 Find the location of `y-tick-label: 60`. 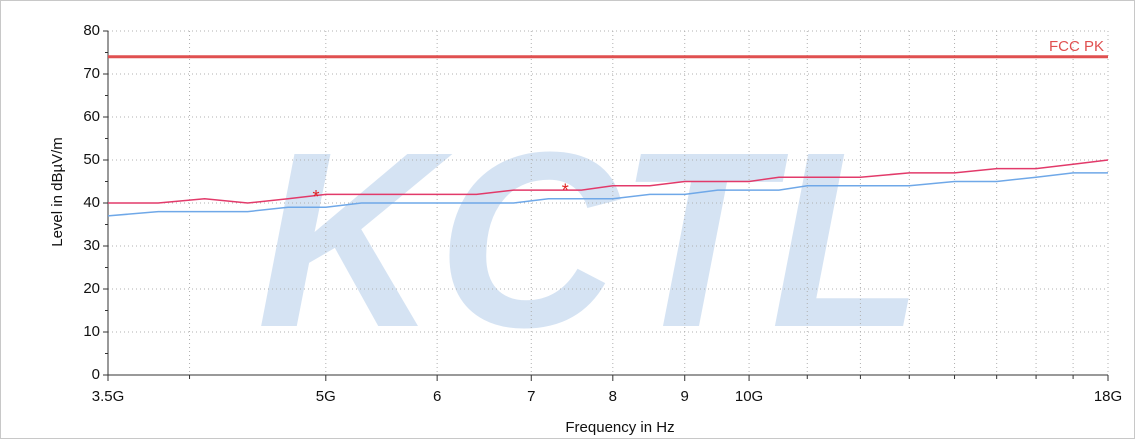

y-tick-label: 60 is located at coordinates (91, 116).